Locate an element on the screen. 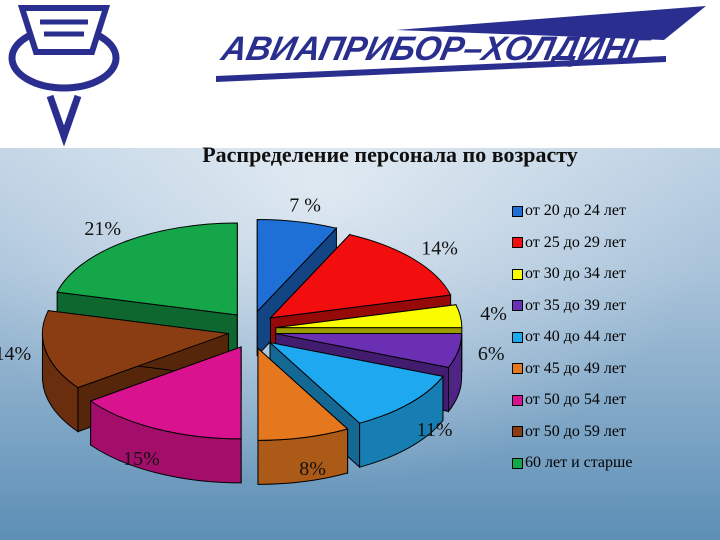 The height and width of the screenshot is (540, 720). data-label-2: 14% is located at coordinates (439, 249).